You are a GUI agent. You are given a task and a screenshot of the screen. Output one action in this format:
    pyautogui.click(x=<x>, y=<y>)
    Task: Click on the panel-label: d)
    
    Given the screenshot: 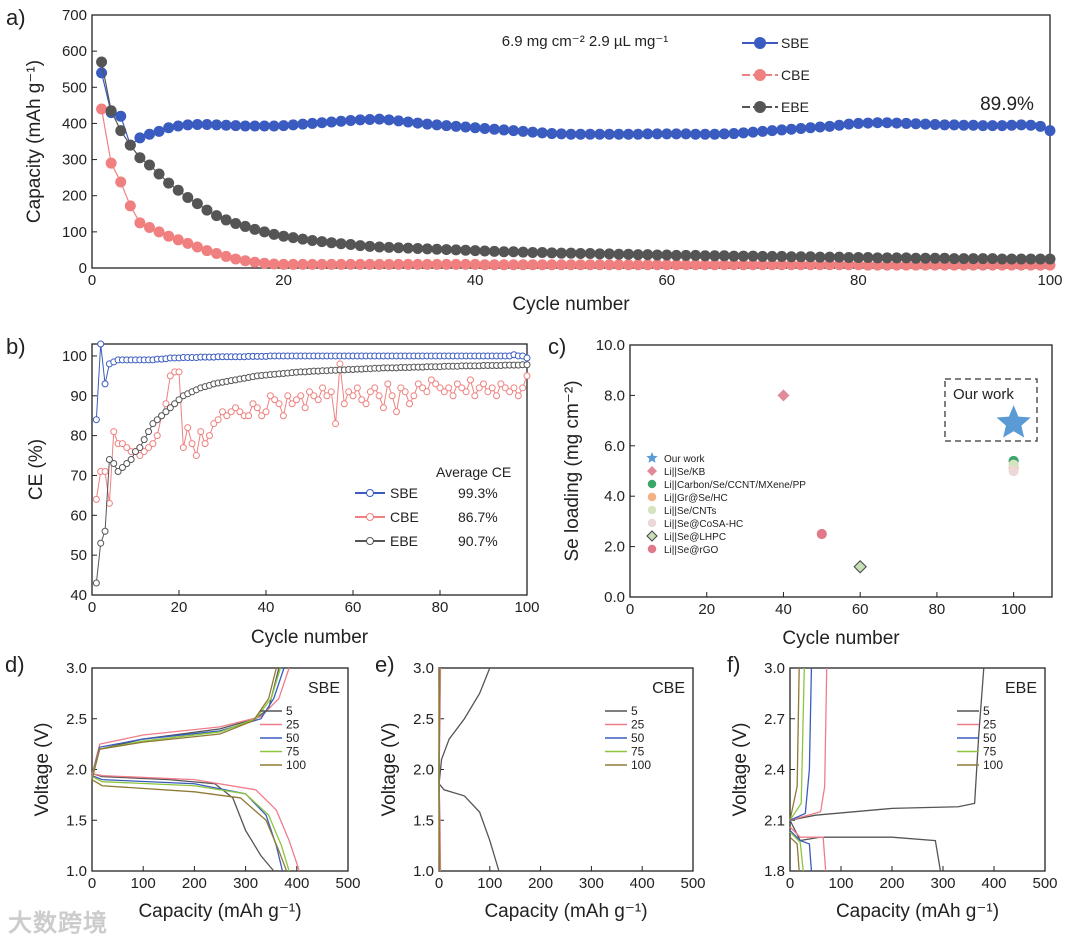 What is the action you would take?
    pyautogui.click(x=15, y=664)
    